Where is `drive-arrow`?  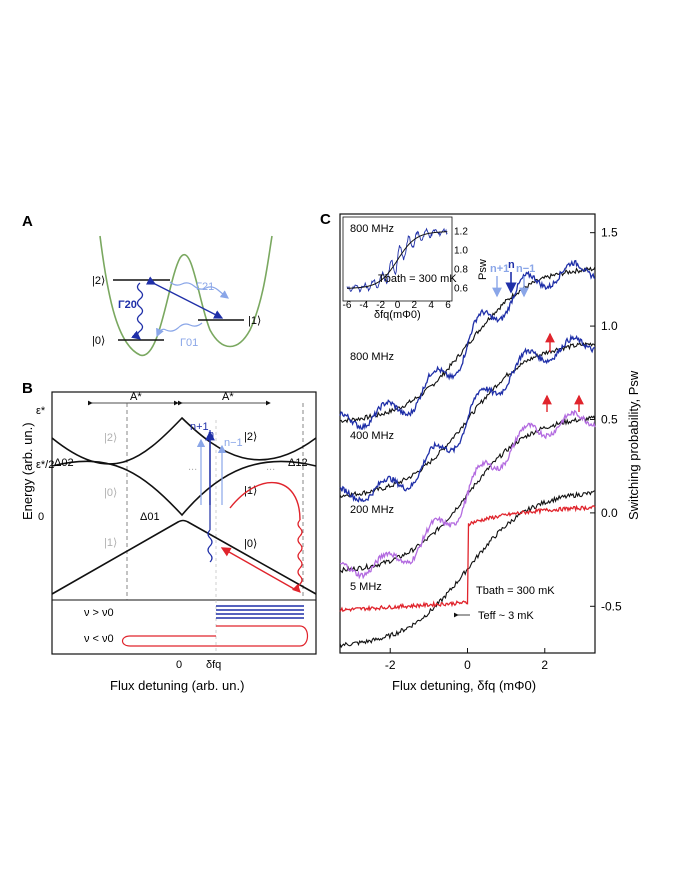
drive-arrow is located at coordinates (184, 297).